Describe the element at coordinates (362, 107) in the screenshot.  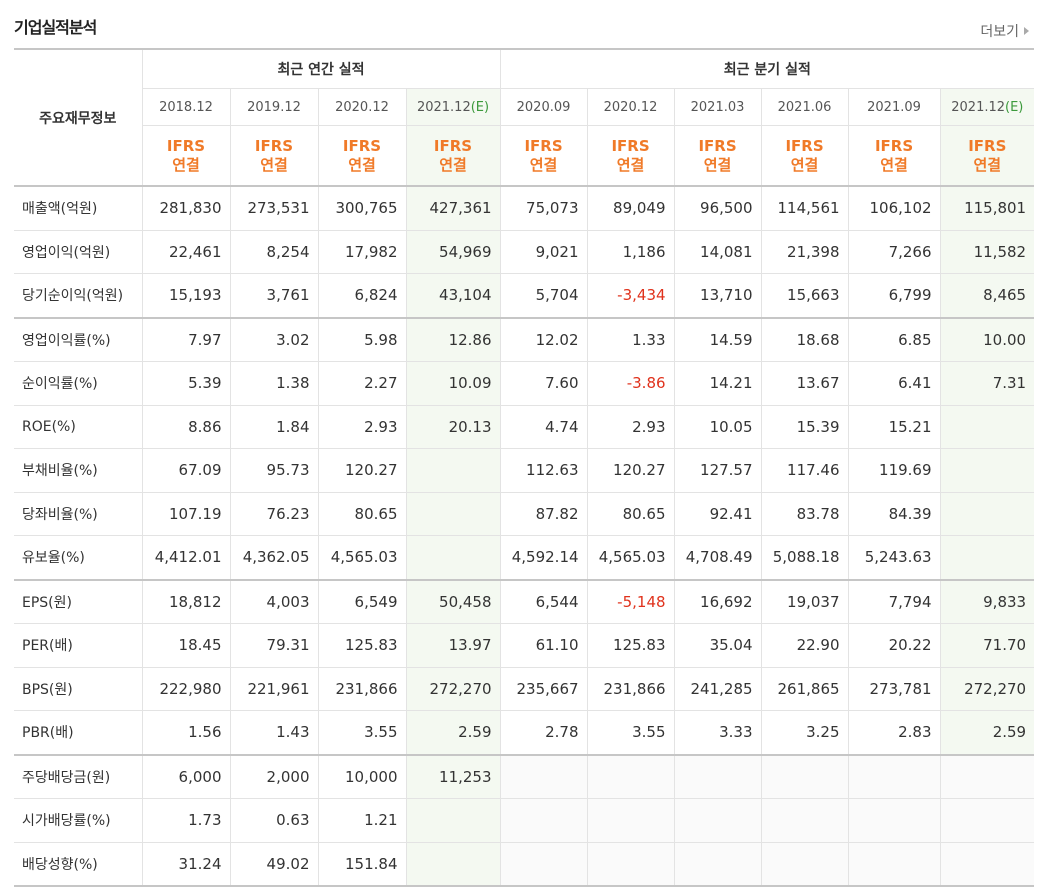
I see `period-date: 2020.12` at that location.